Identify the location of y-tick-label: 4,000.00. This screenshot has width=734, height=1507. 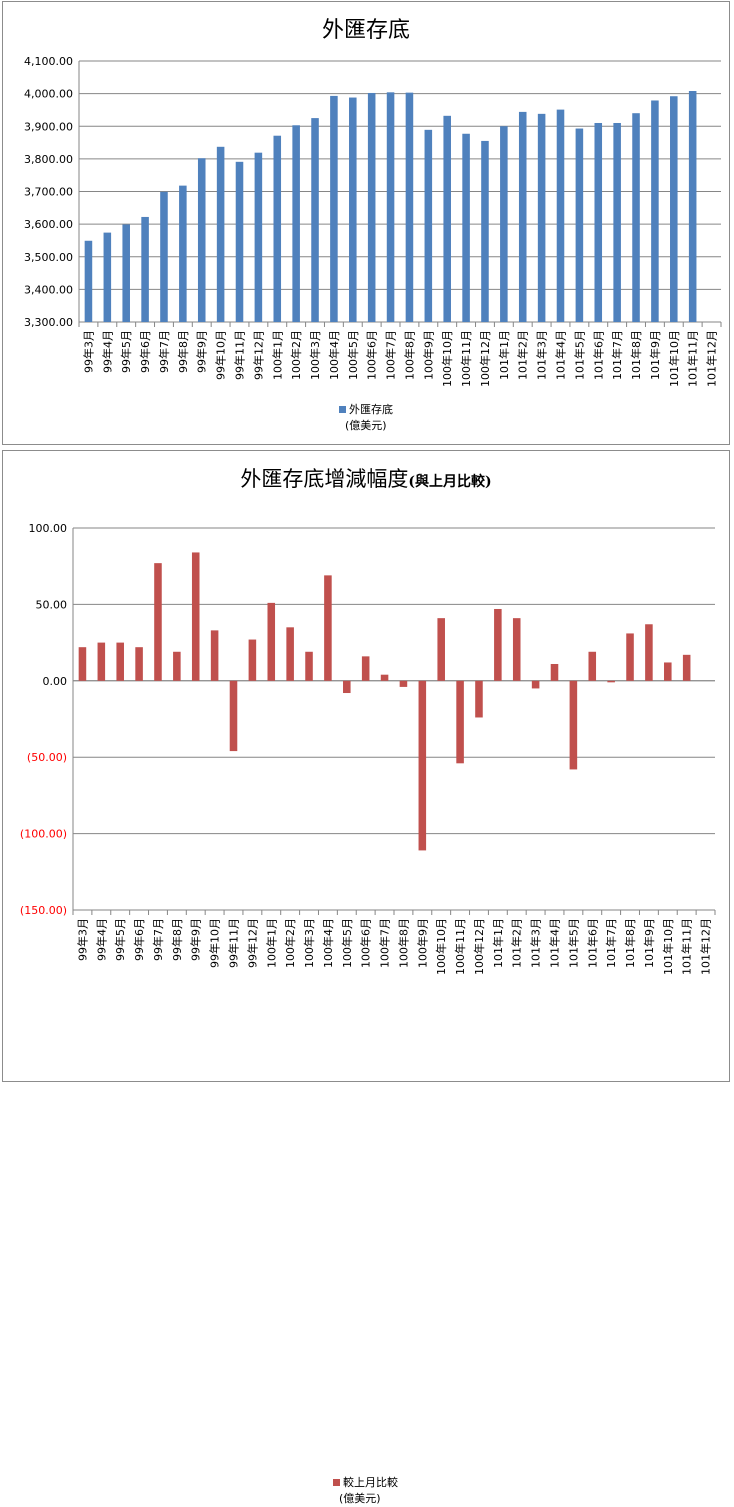
(48, 94).